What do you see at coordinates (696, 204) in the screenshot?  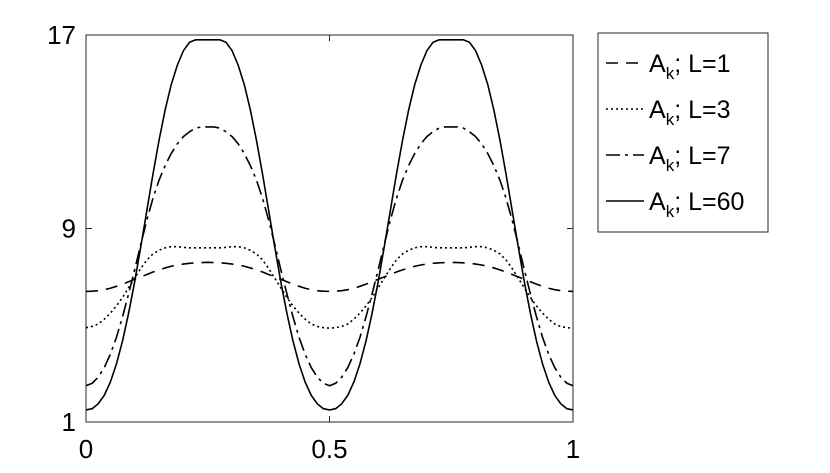 I see `legend-label-4: Ak; L=60` at bounding box center [696, 204].